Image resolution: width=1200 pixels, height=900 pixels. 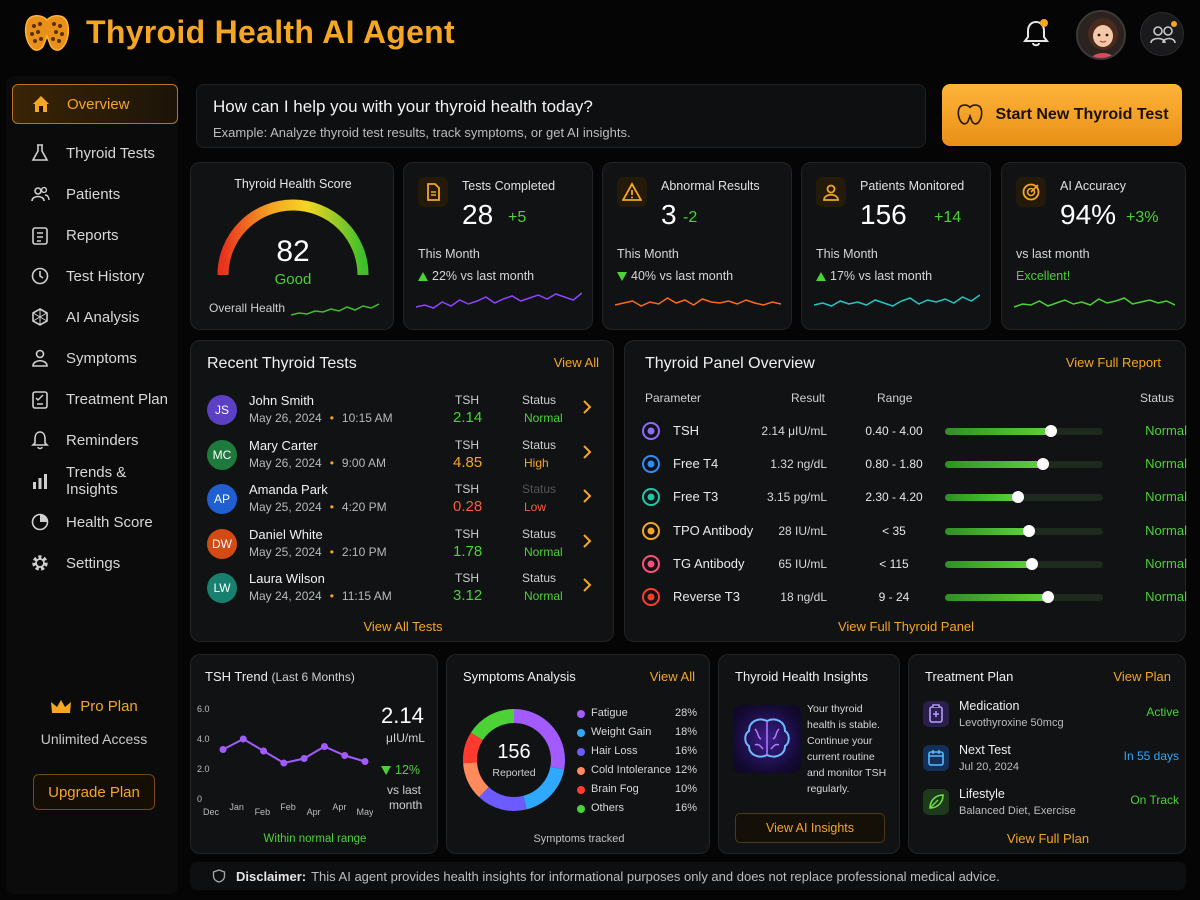 What do you see at coordinates (1036, 33) in the screenshot?
I see `notification-bell-icon` at bounding box center [1036, 33].